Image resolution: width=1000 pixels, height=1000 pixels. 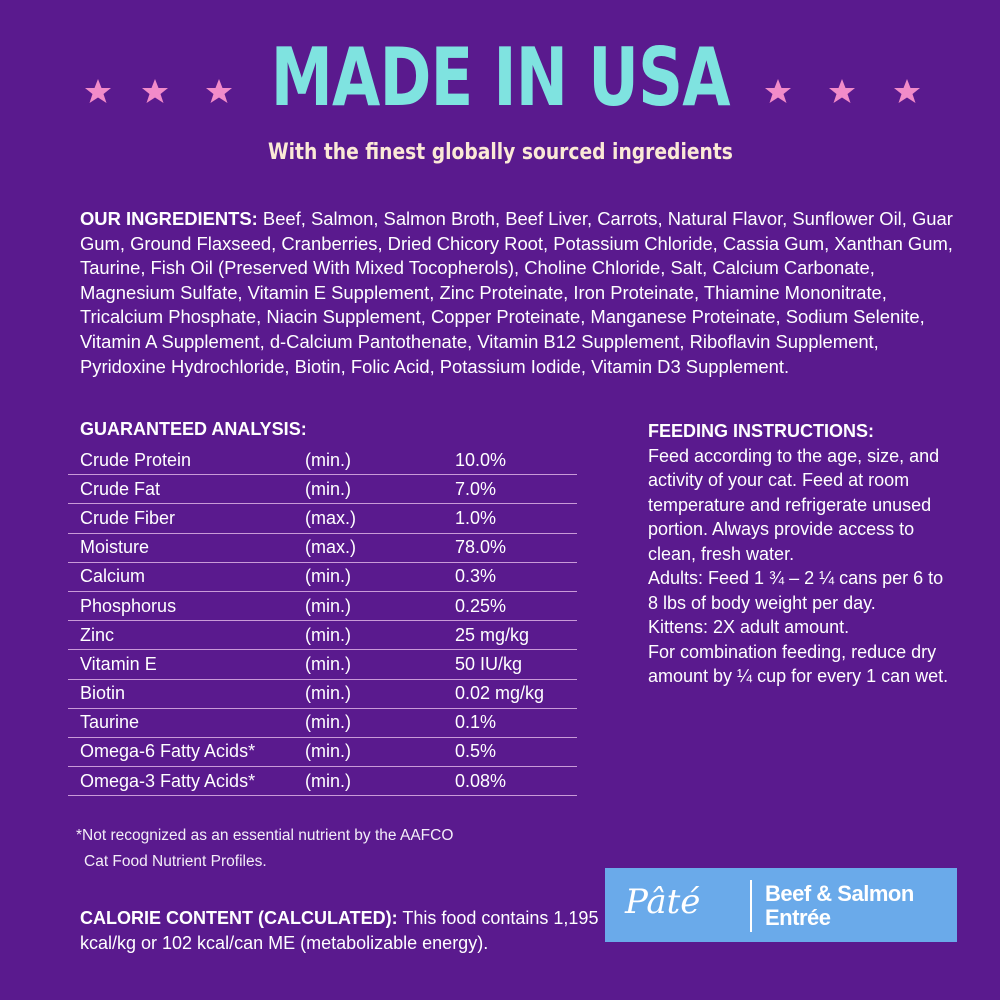 I want to click on analysis-row: Biotin (min.) 0.02 mg/kg, so click(x=322, y=694).